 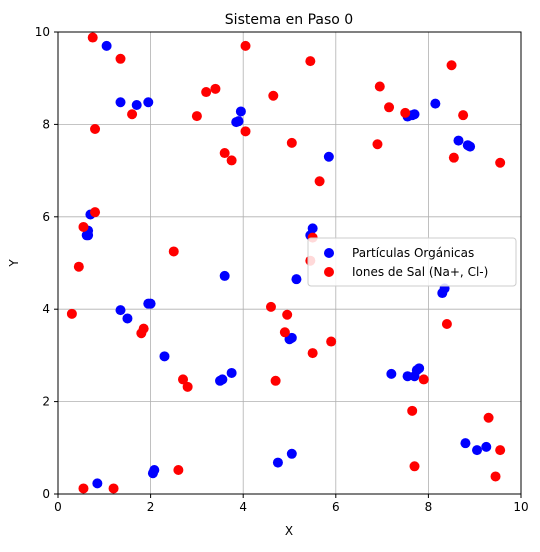 I want to click on y-tick-label: 10, so click(x=42, y=32).